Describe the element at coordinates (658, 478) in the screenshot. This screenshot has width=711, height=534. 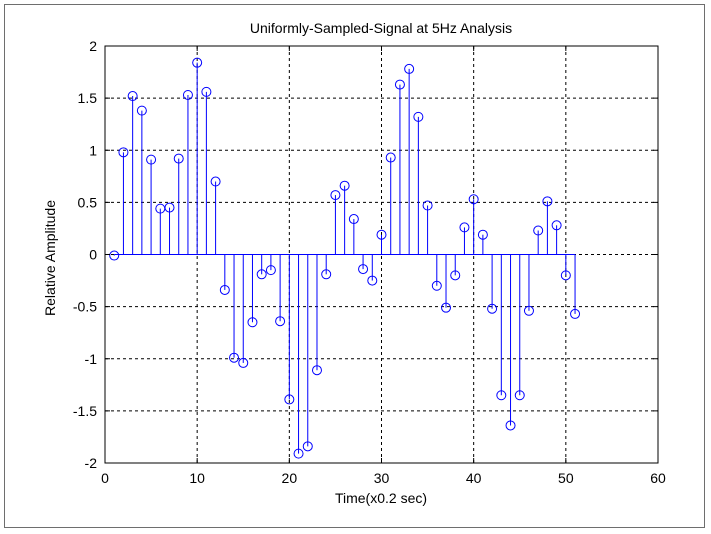
I see `x-tick-label: 60` at that location.